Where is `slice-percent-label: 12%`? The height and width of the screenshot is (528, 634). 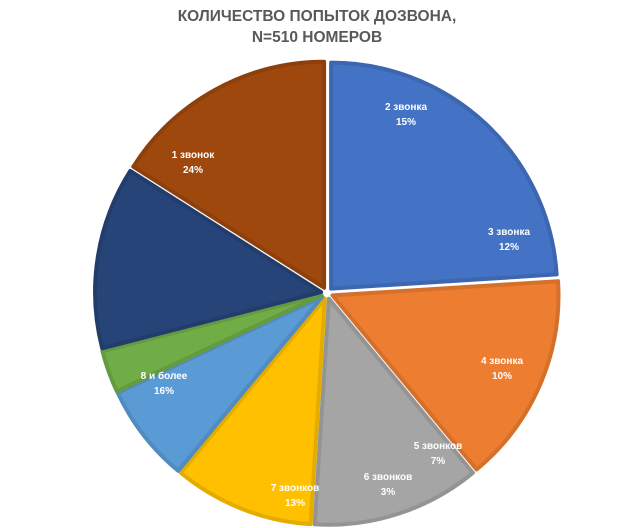 slice-percent-label: 12% is located at coordinates (509, 247).